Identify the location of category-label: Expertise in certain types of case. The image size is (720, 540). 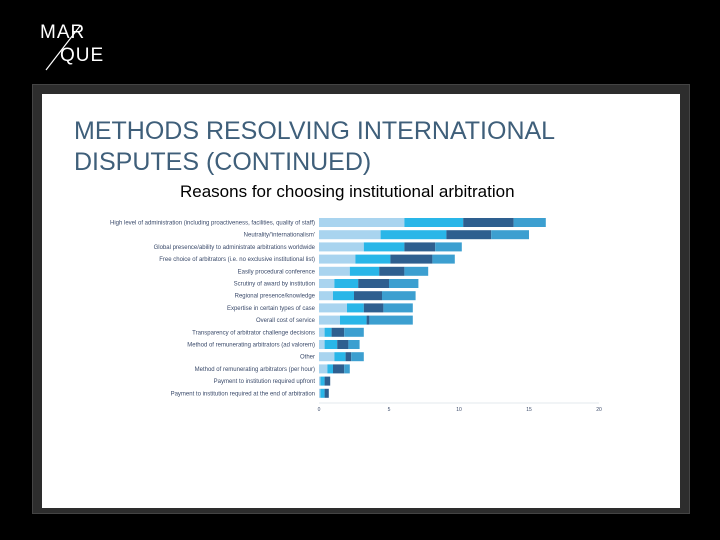
(271, 309).